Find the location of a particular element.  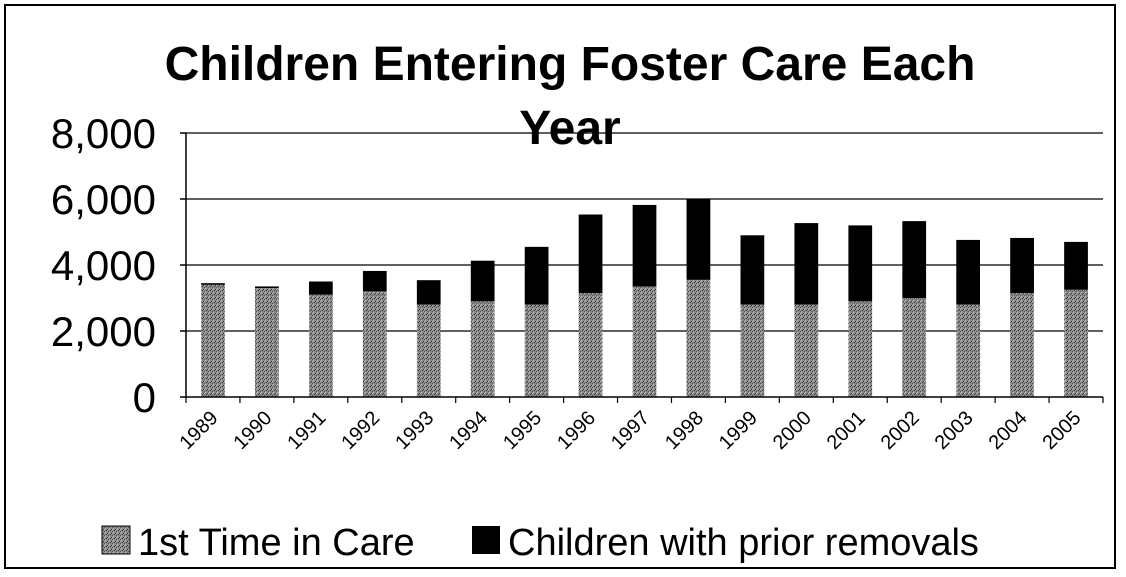

chart-title-line-1: Children Entering Foster Care Each is located at coordinates (570, 64).